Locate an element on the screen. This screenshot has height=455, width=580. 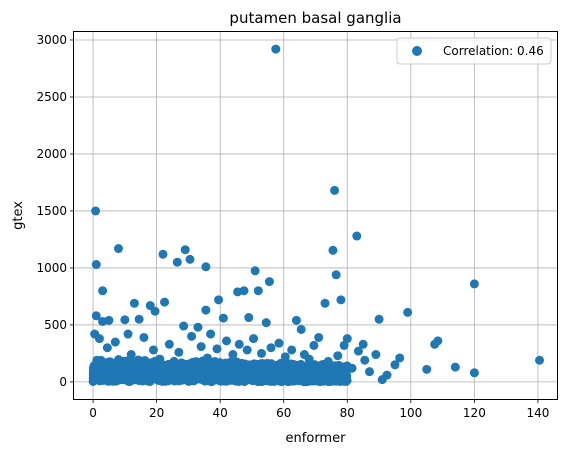
legend-marker is located at coordinates (417, 51).